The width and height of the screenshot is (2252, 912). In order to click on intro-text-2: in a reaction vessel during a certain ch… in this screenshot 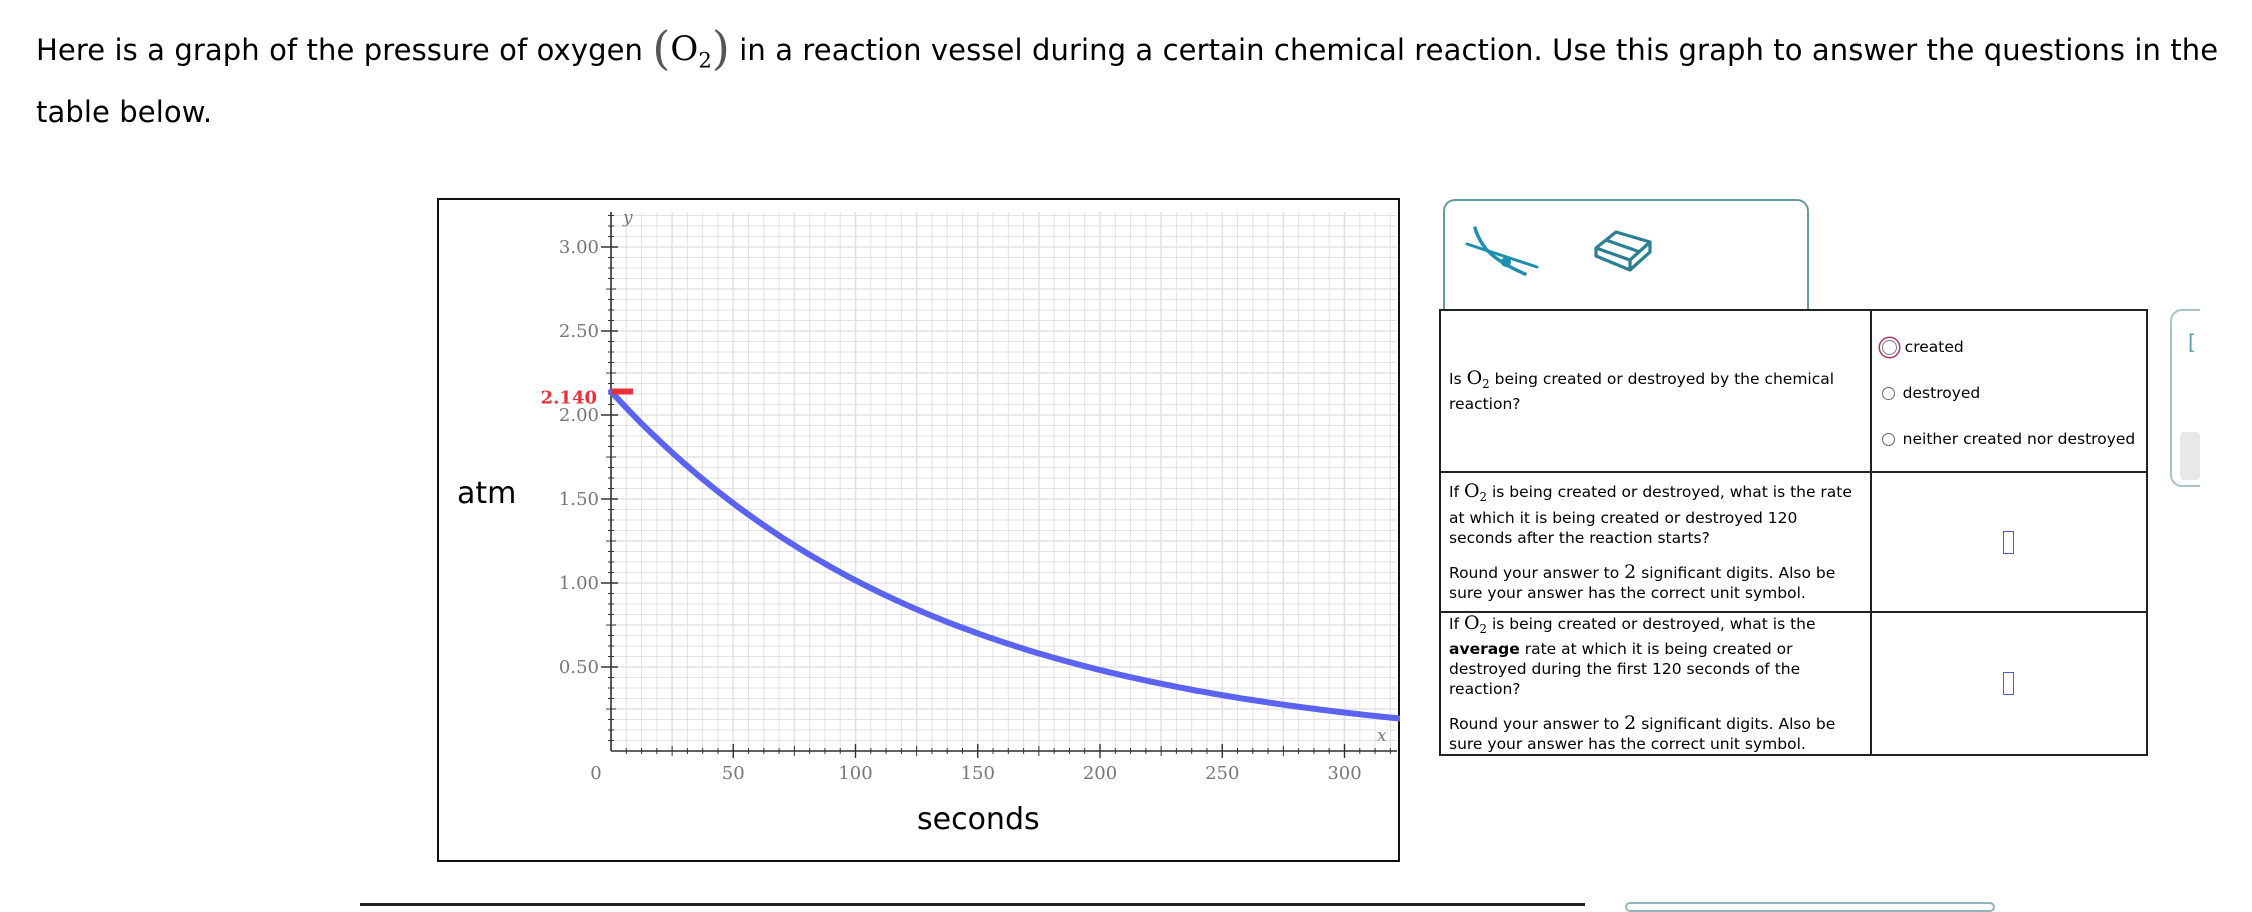, I will do `click(1127, 81)`.